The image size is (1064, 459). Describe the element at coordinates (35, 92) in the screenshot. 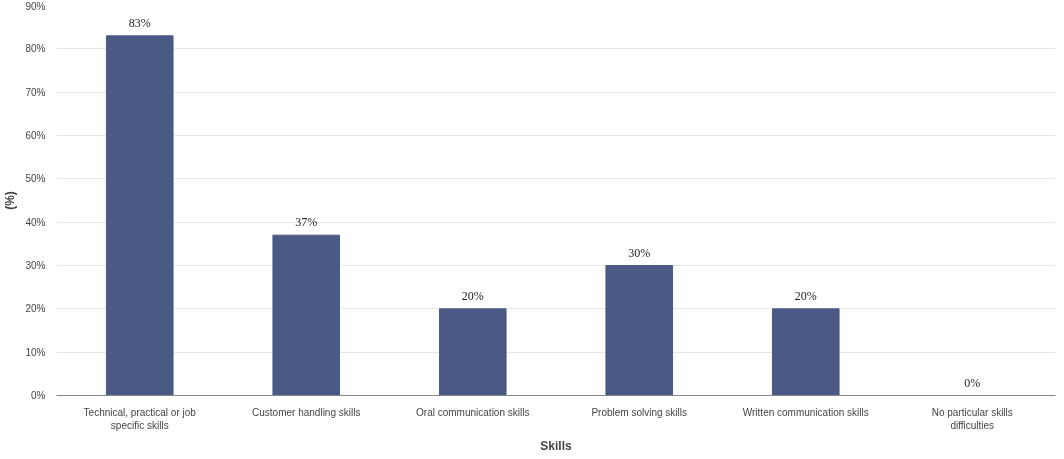

I see `y-tick-label: 70%` at that location.